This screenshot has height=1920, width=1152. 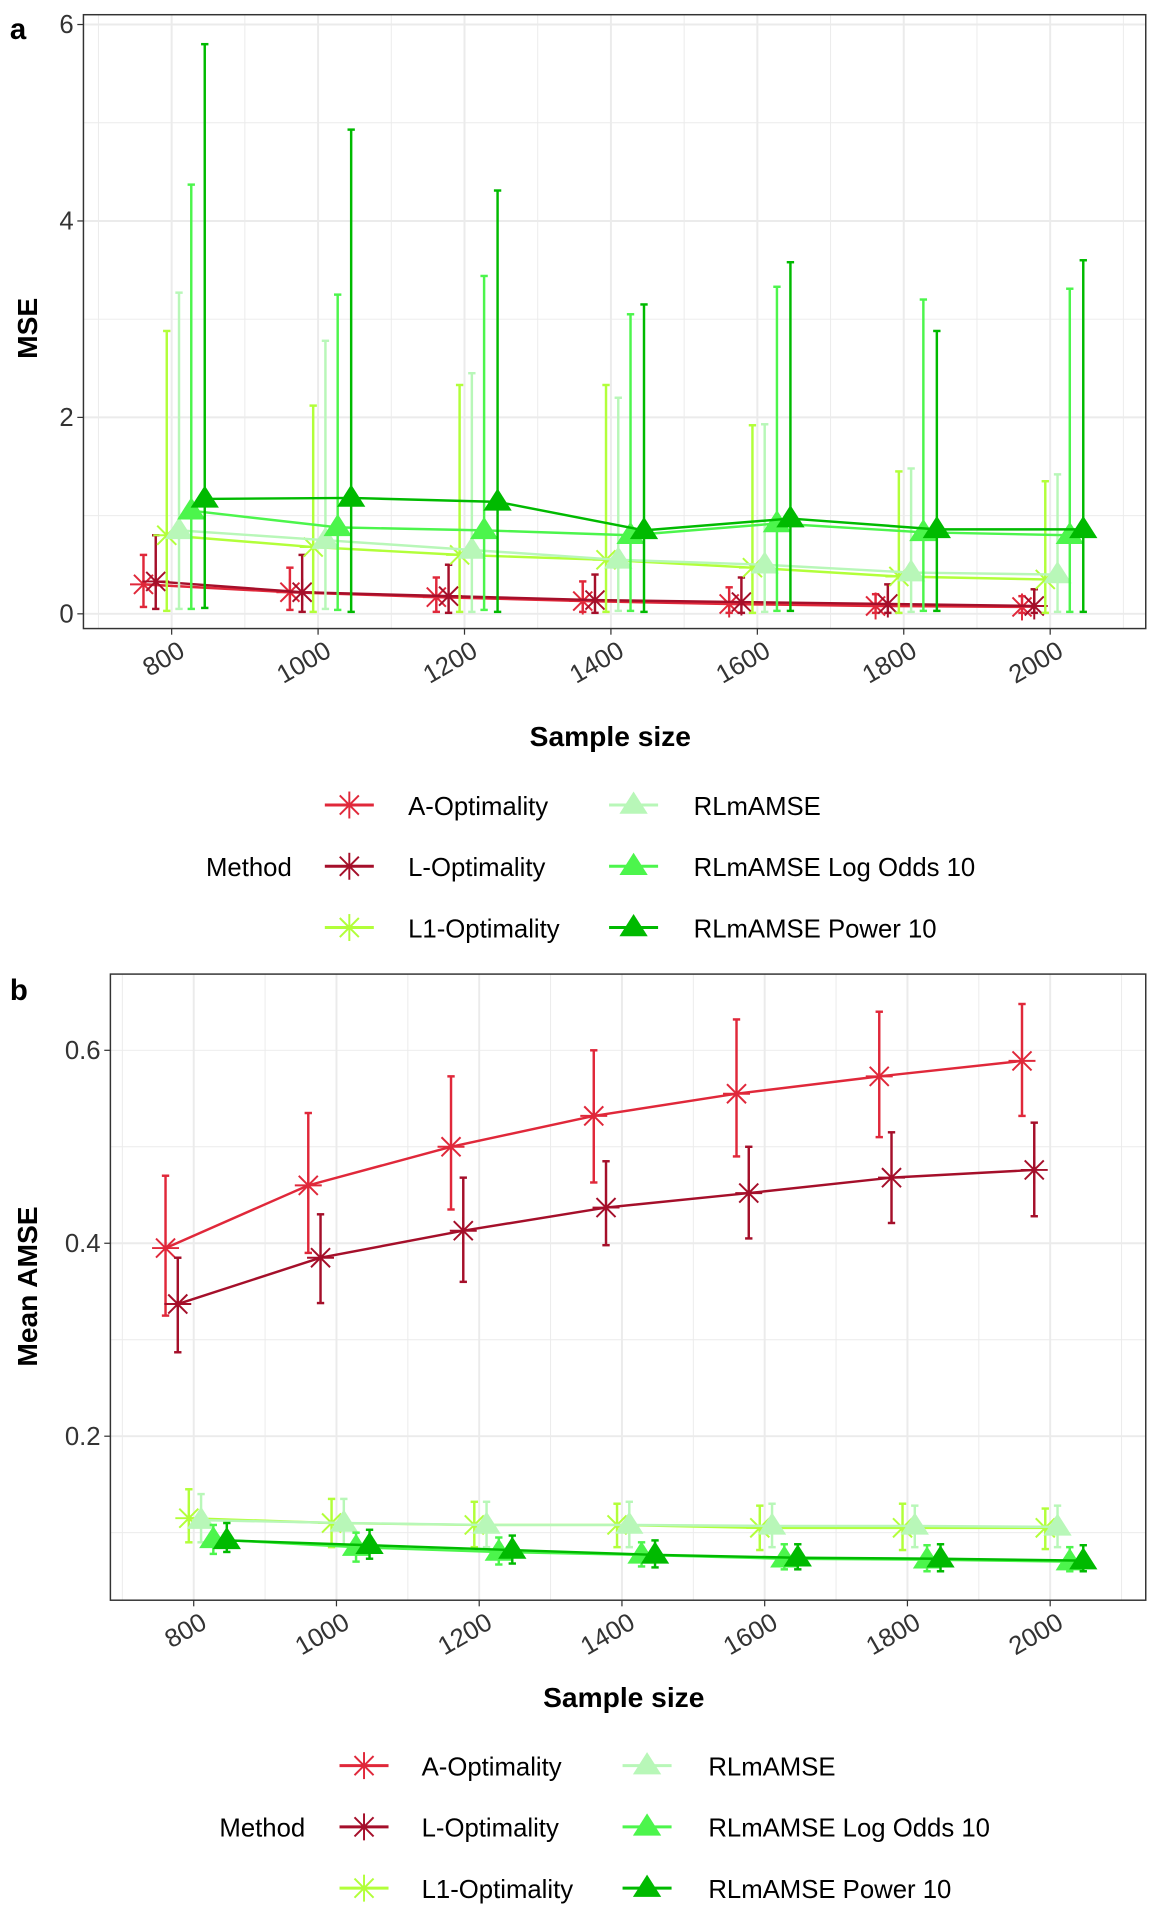 What do you see at coordinates (262, 1829) in the screenshot?
I see `legend-title: Method` at bounding box center [262, 1829].